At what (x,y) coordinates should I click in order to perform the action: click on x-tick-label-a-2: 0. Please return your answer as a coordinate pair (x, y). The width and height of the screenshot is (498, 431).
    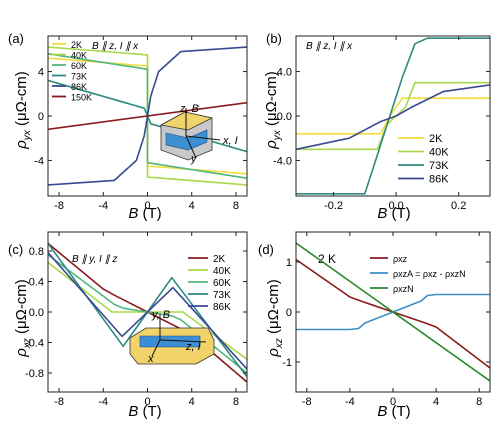
    Looking at the image, I should click on (147, 206).